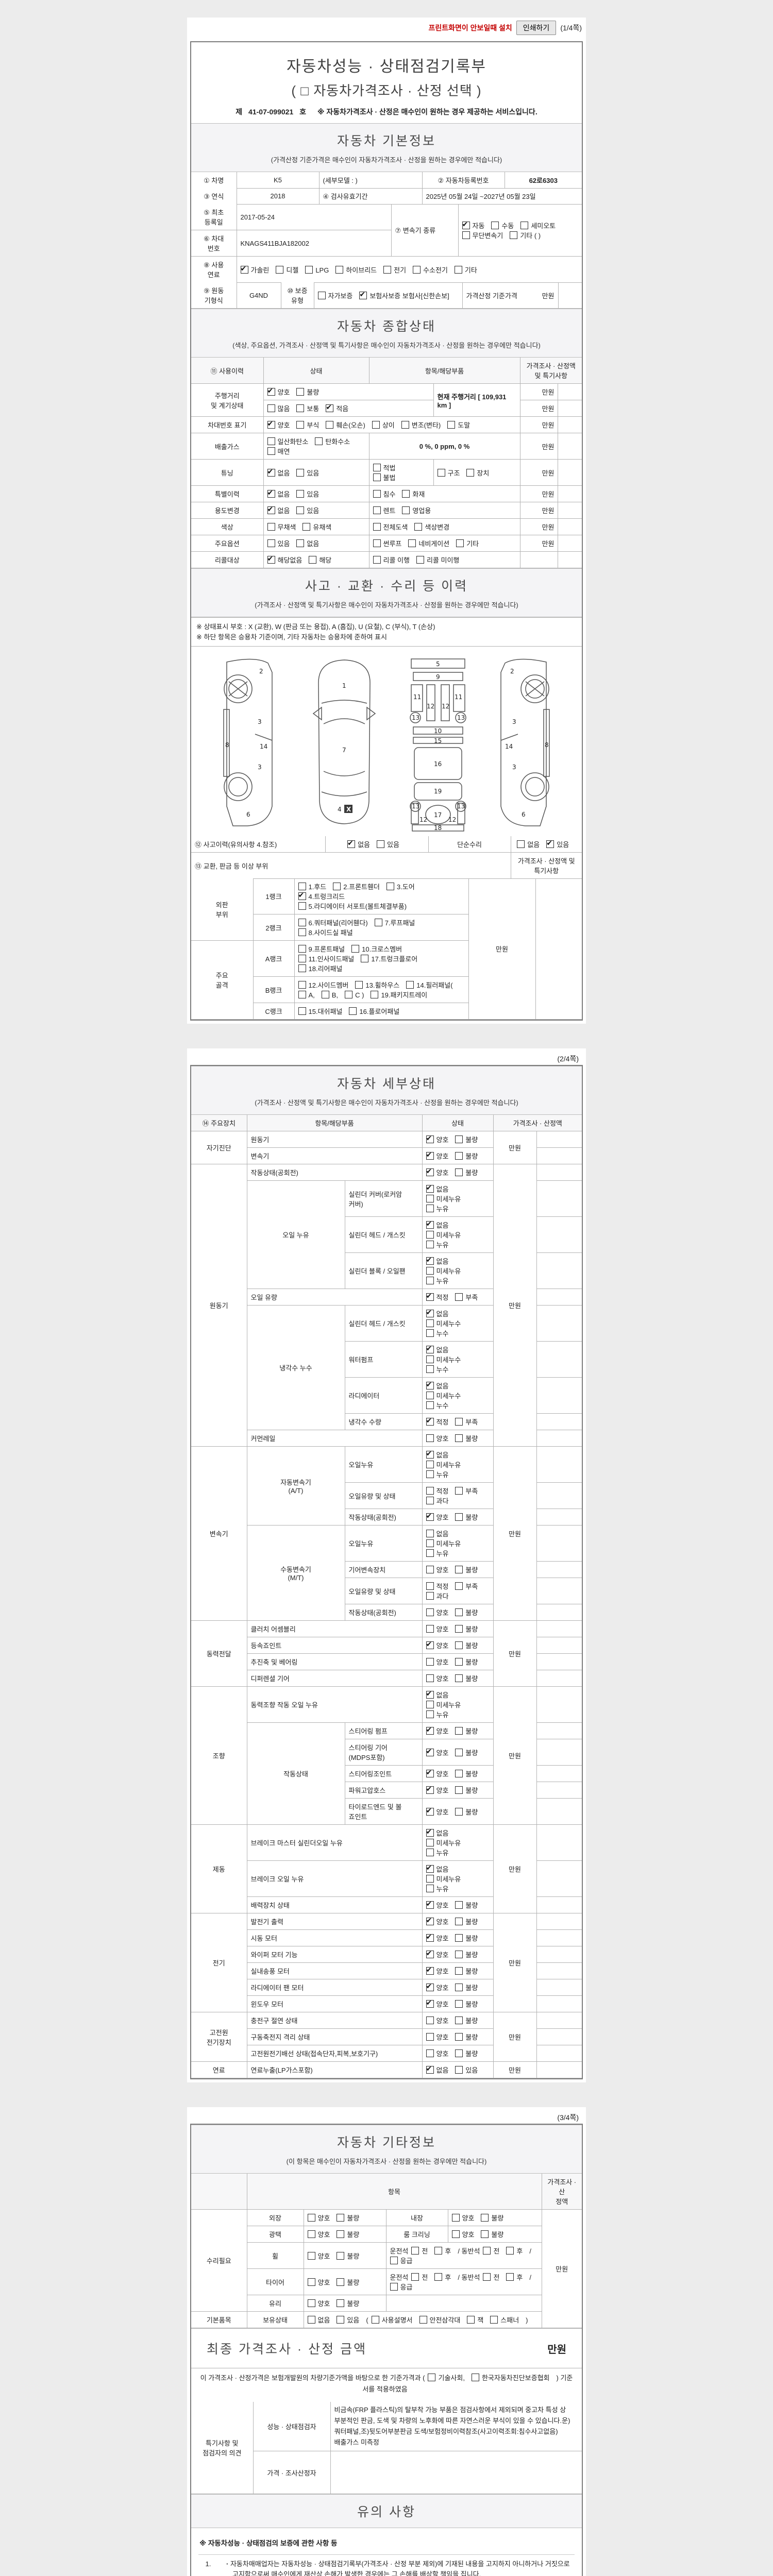 The height and width of the screenshot is (2576, 773). I want to click on option: 전, so click(491, 2277).